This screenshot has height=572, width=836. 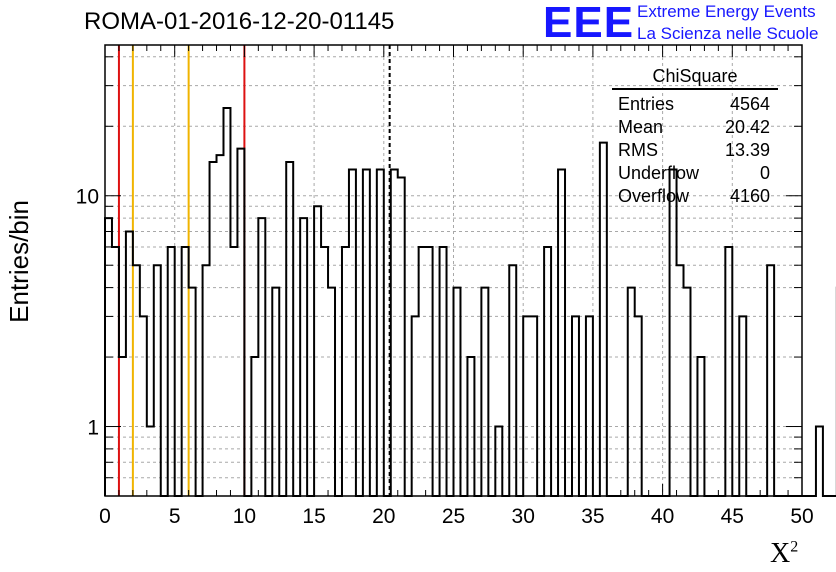 What do you see at coordinates (801, 516) in the screenshot?
I see `x-tick-label: 50` at bounding box center [801, 516].